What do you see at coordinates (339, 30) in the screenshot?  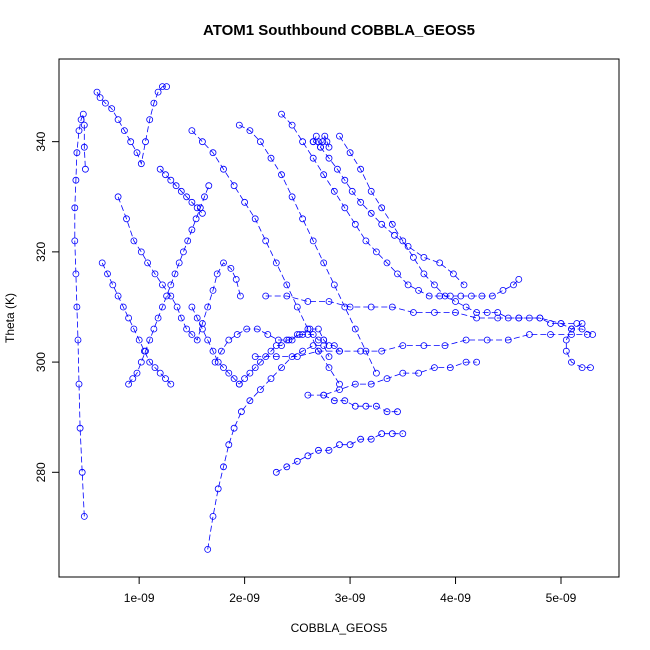 I see `chart-title: ATOM1 Southbound COBBLA_GEOS5` at bounding box center [339, 30].